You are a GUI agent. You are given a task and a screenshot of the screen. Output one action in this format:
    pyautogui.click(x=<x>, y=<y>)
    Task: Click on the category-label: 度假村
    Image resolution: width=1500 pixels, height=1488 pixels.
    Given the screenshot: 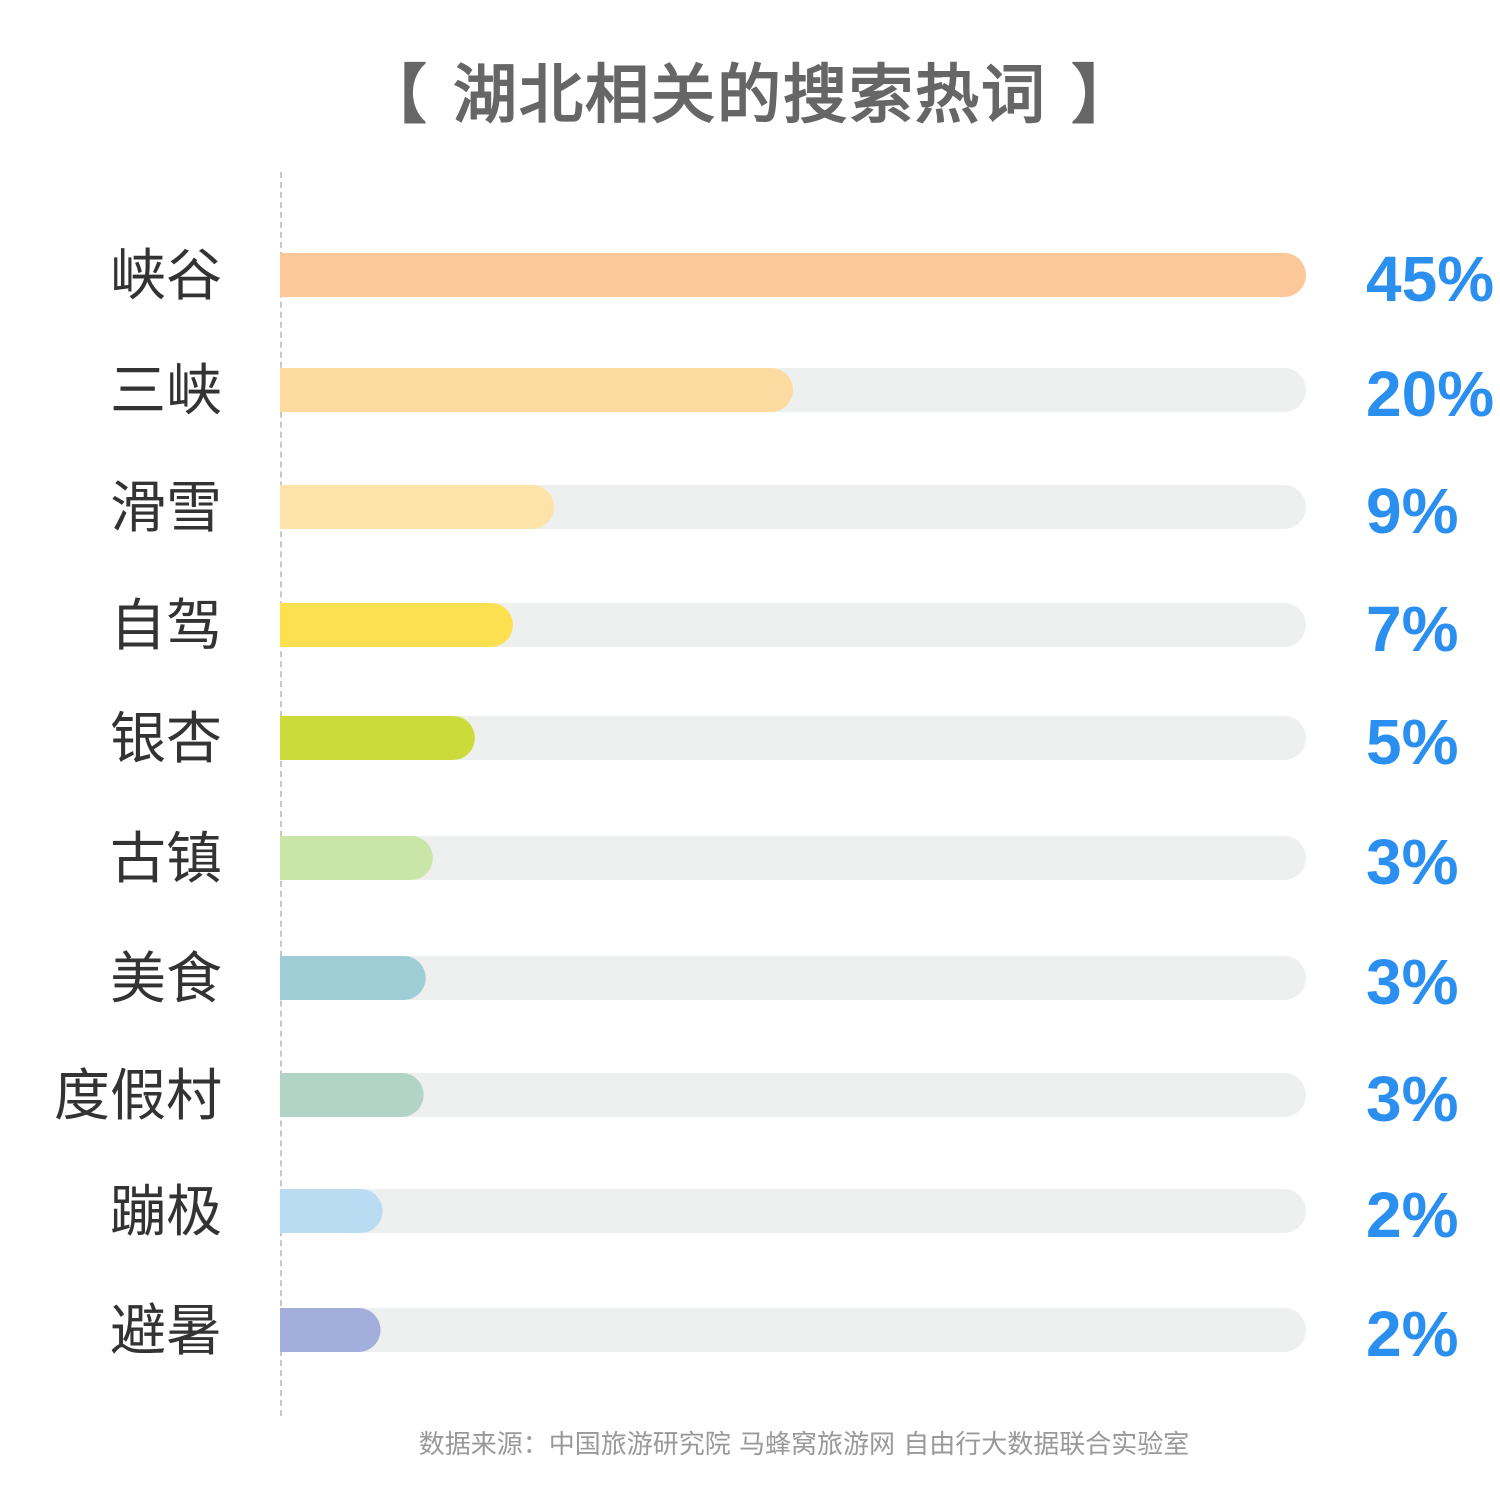 What is the action you would take?
    pyautogui.click(x=138, y=1096)
    